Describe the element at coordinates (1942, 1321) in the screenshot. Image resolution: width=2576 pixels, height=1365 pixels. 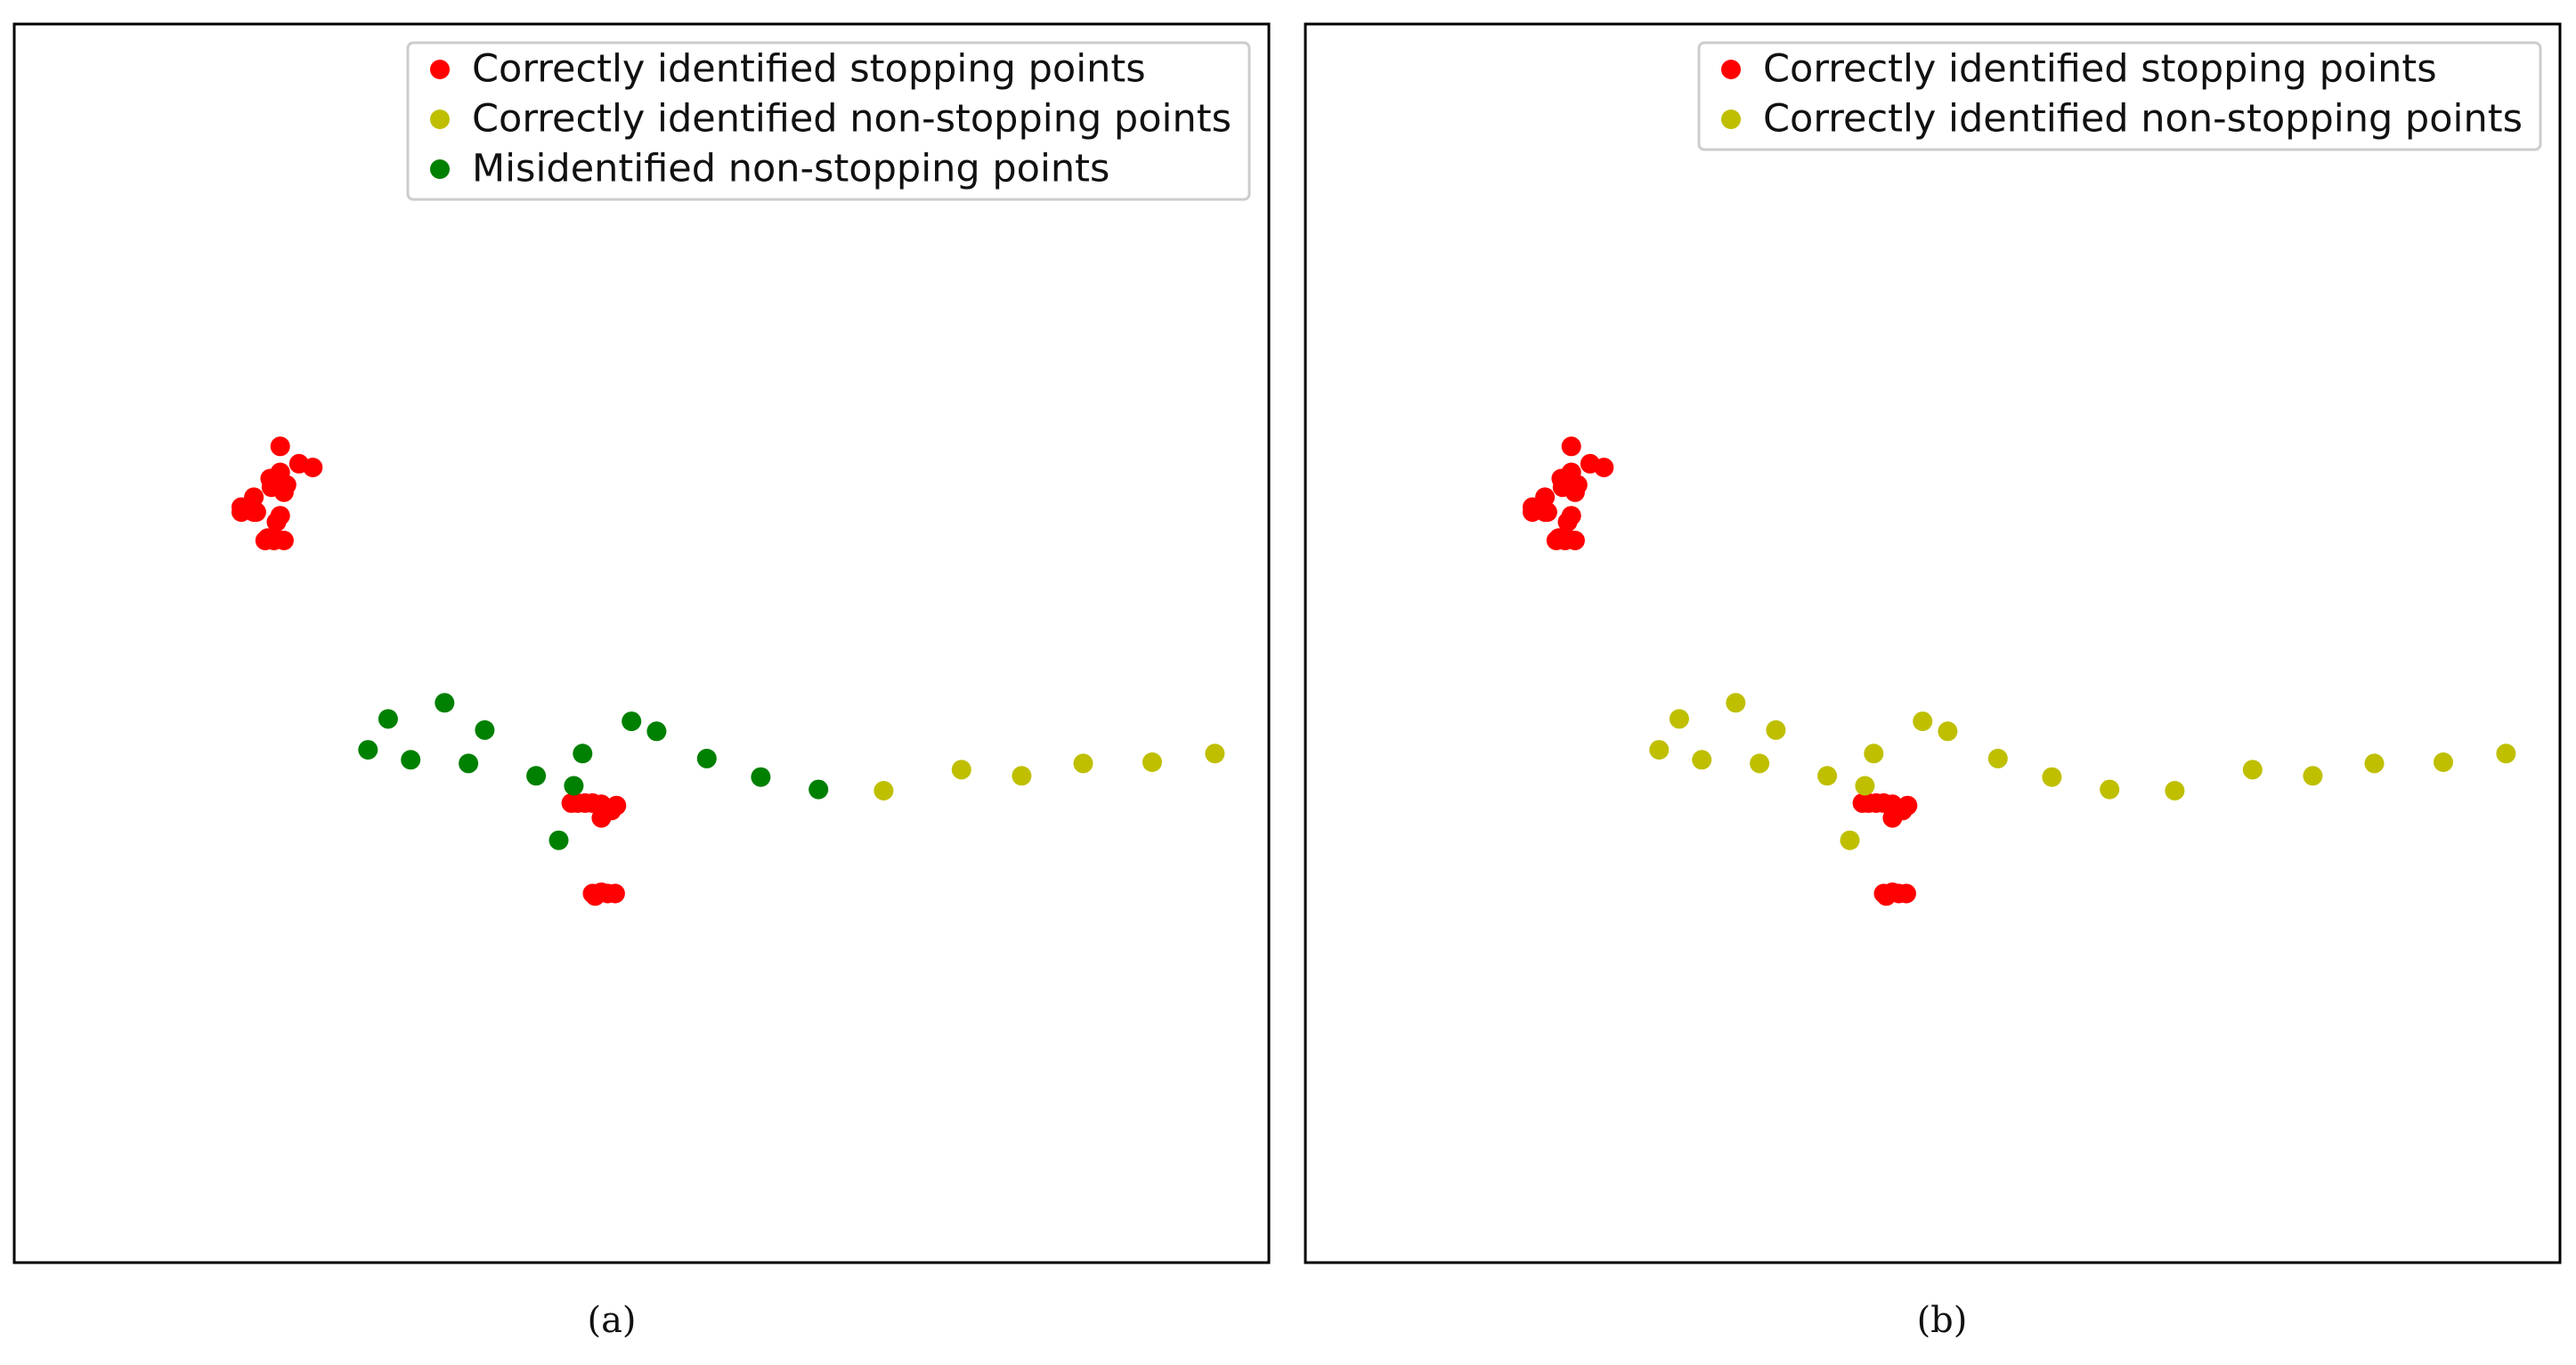
I see `panel-caption: (b)` at that location.